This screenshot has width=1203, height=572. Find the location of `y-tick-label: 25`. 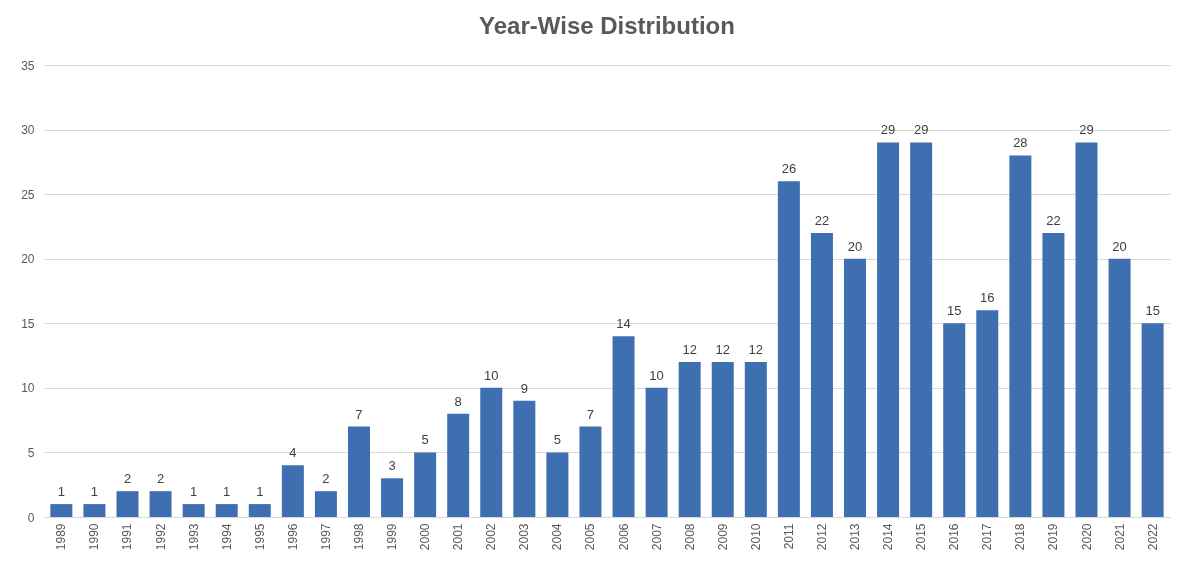

y-tick-label: 25 is located at coordinates (28, 194).